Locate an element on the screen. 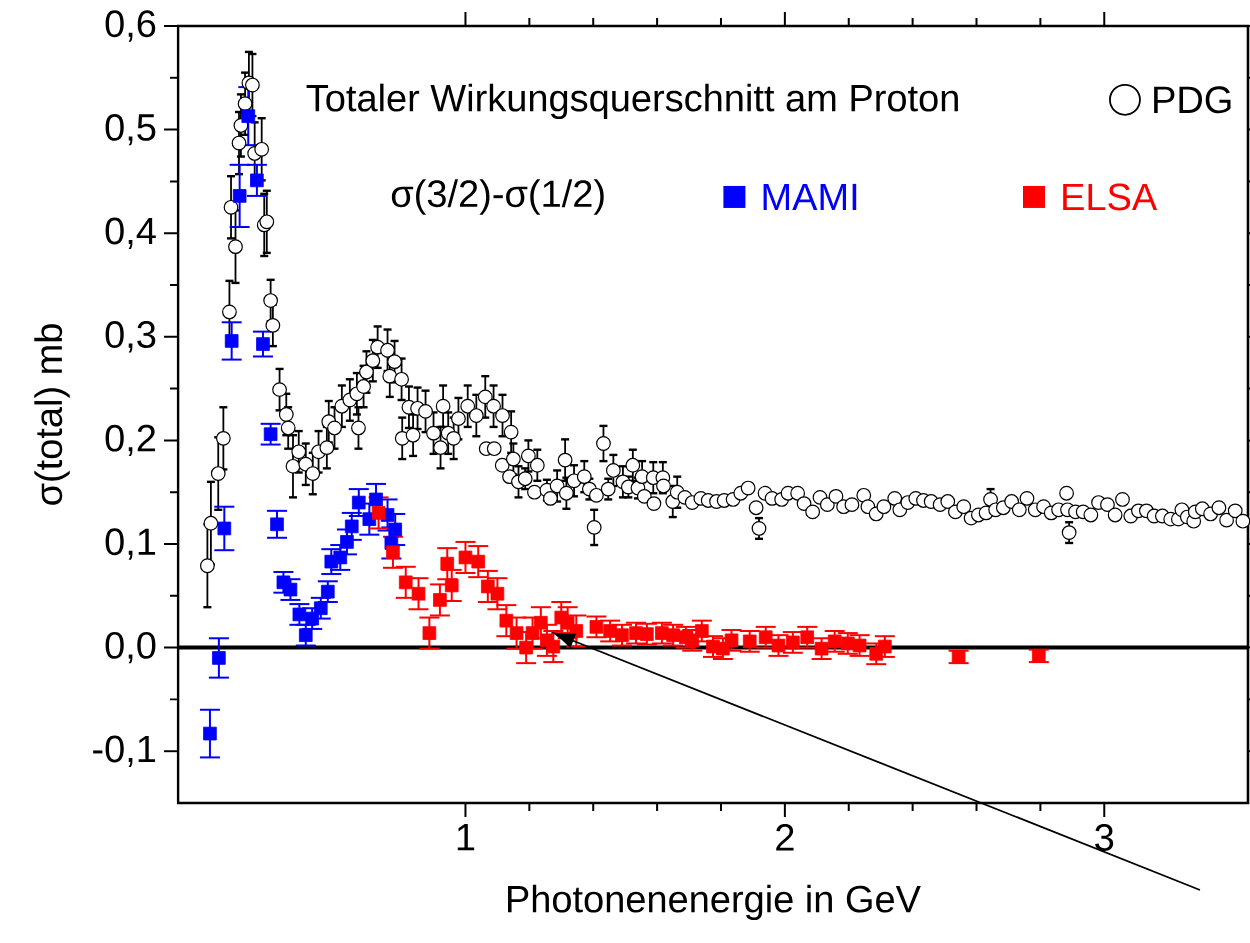 This screenshot has height=943, width=1250. y-tick-label: 0,5 is located at coordinates (130, 129).